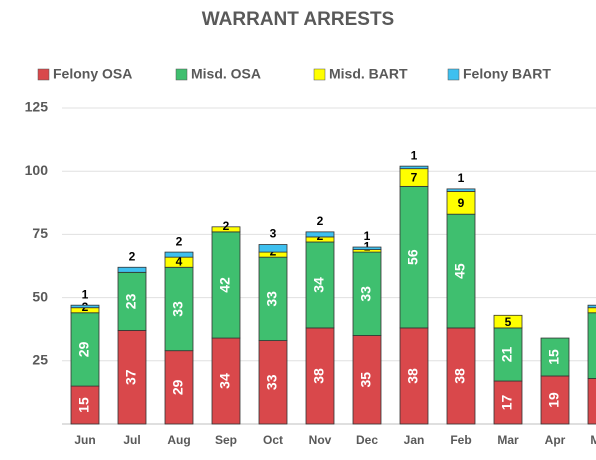 The image size is (596, 460). What do you see at coordinates (179, 261) in the screenshot?
I see `data-label: 4` at bounding box center [179, 261].